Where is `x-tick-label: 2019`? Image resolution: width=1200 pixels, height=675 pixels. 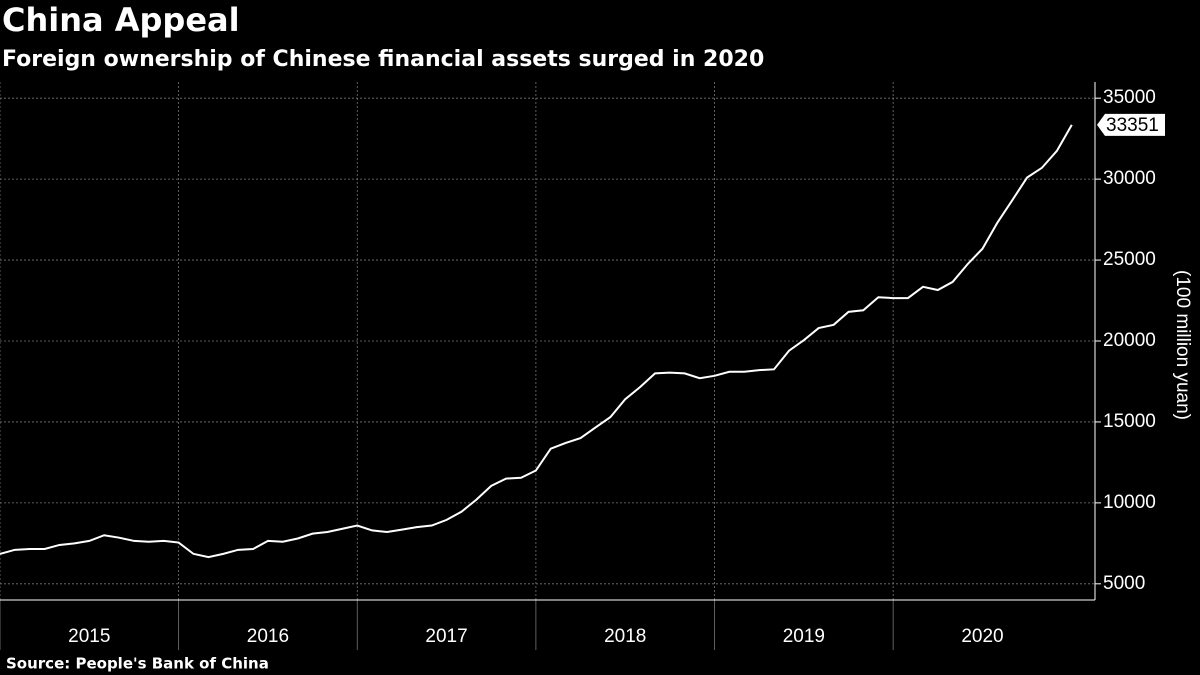
x-tick-label: 2019 is located at coordinates (804, 636).